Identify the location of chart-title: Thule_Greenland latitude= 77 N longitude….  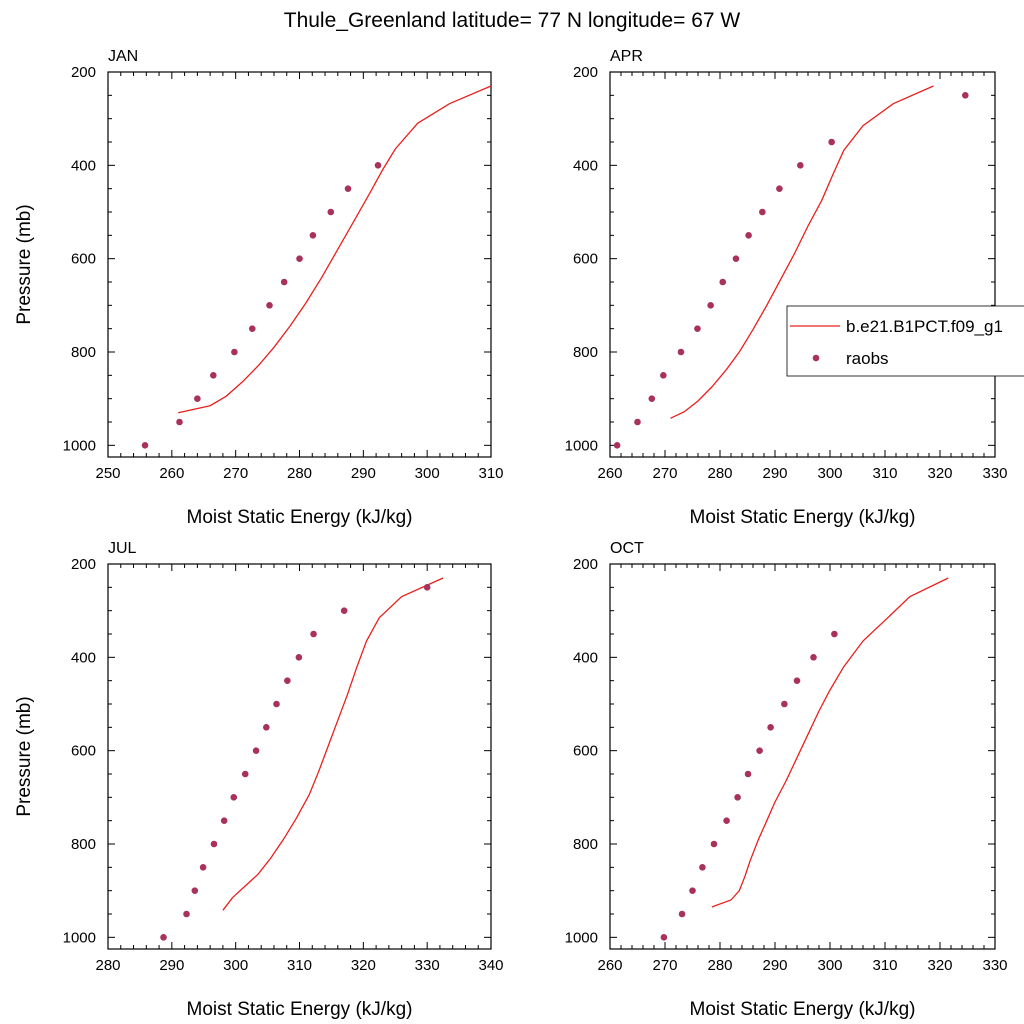
(512, 20).